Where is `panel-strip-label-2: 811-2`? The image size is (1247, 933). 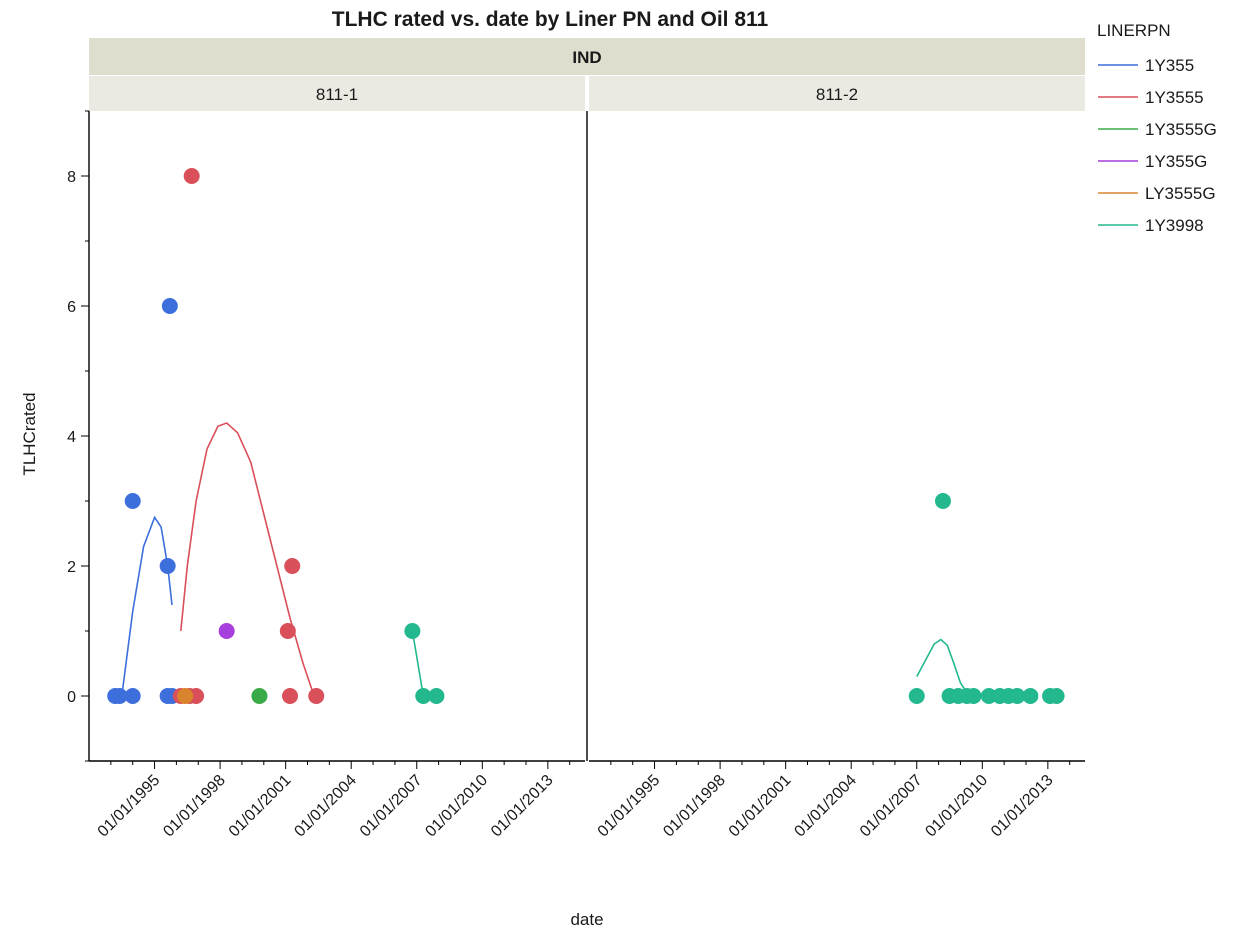
panel-strip-label-2: 811-2 is located at coordinates (837, 94).